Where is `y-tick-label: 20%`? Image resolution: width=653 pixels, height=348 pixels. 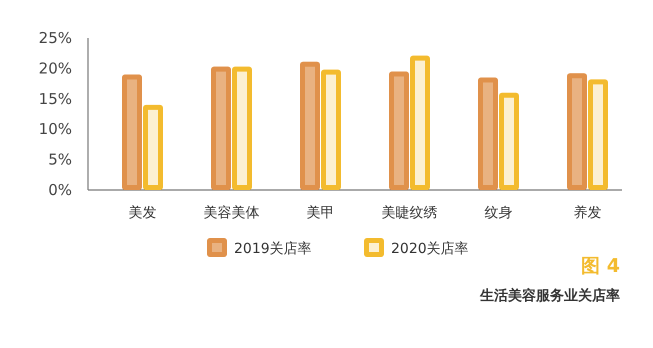 y-tick-label: 20% is located at coordinates (55, 68).